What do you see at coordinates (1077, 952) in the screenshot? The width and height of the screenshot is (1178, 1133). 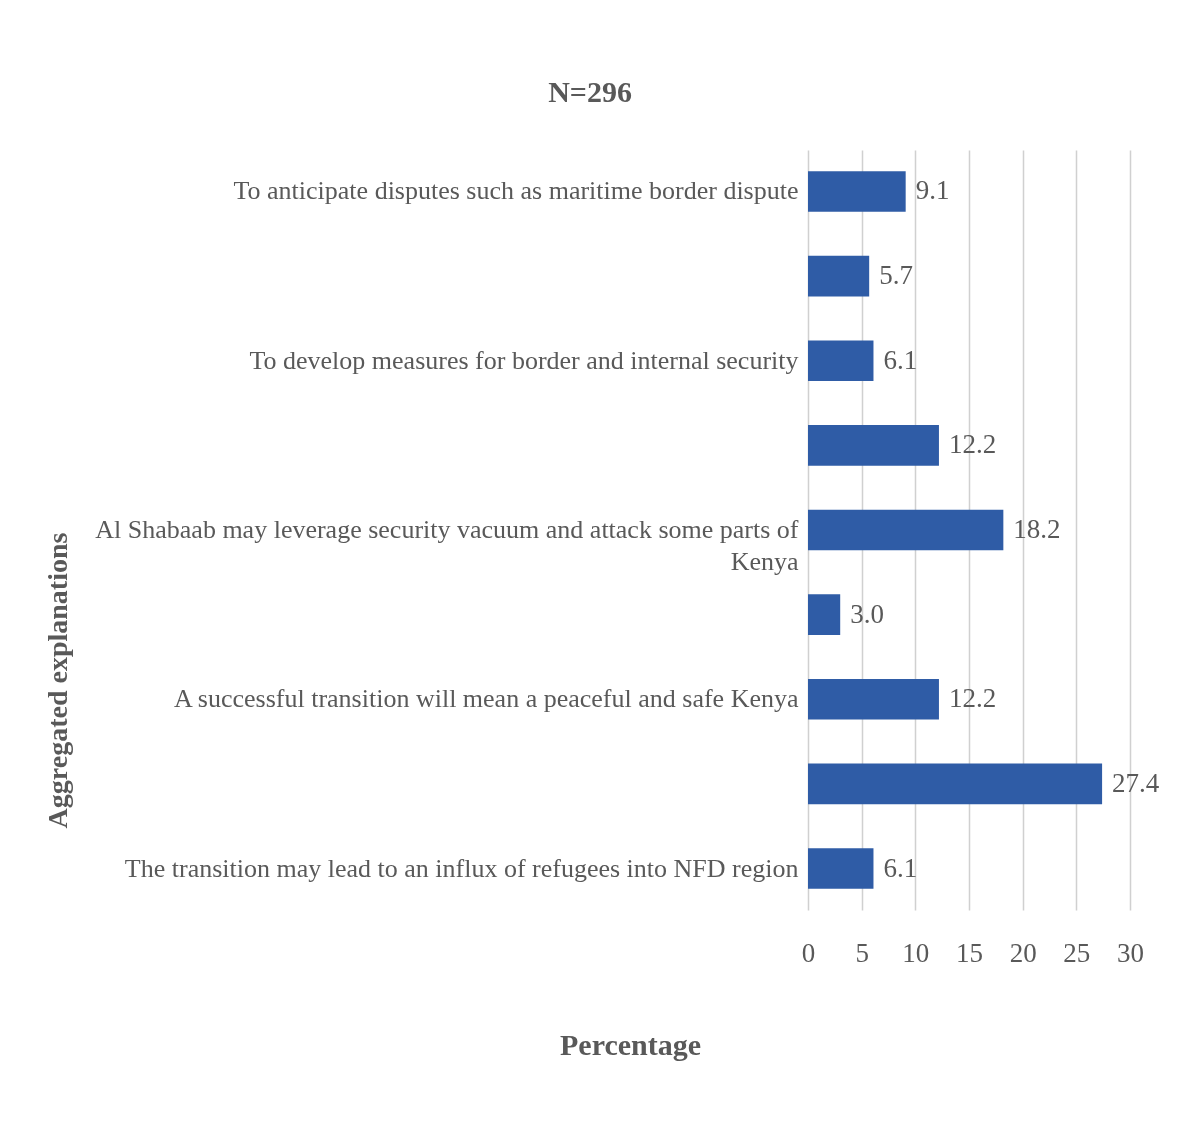 I see `x-tick-label: 25` at bounding box center [1077, 952].